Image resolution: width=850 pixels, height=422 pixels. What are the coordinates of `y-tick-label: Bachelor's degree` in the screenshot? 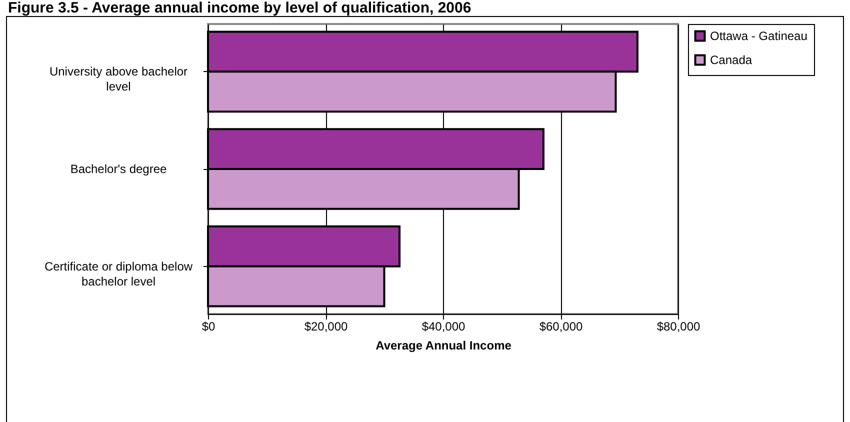 It's located at (118, 169).